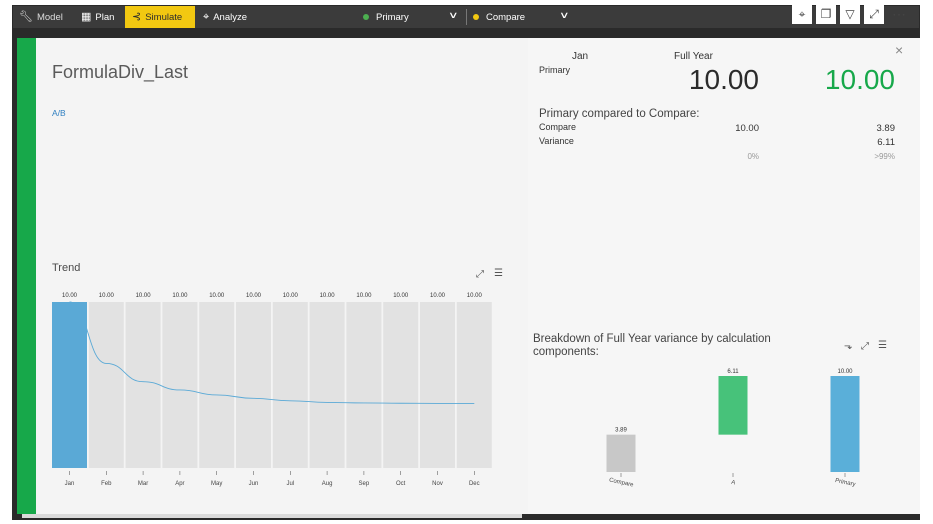 This screenshot has width=933, height=524. Describe the element at coordinates (564, 15) in the screenshot. I see `compare-chevron-down-icon: ∨` at that location.